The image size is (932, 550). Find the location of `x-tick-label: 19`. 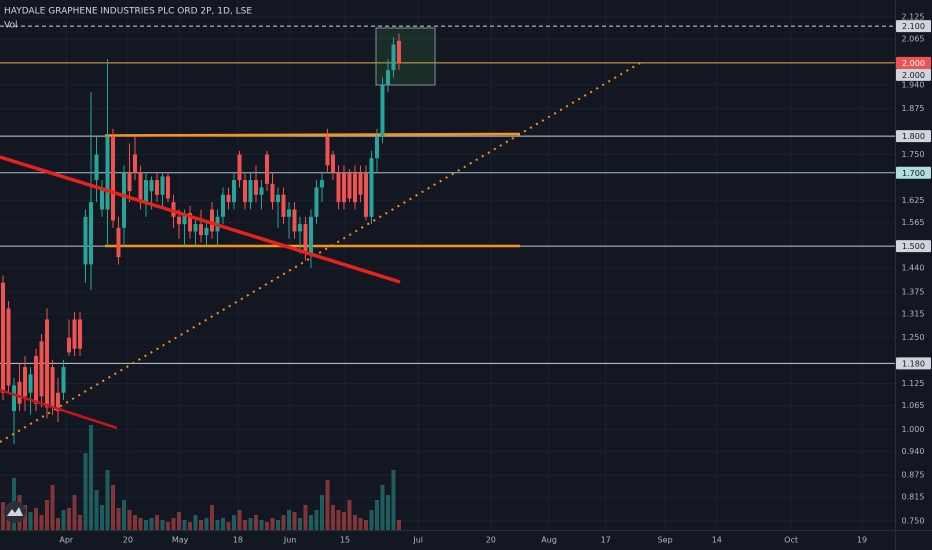

x-tick-label: 19 is located at coordinates (862, 540).